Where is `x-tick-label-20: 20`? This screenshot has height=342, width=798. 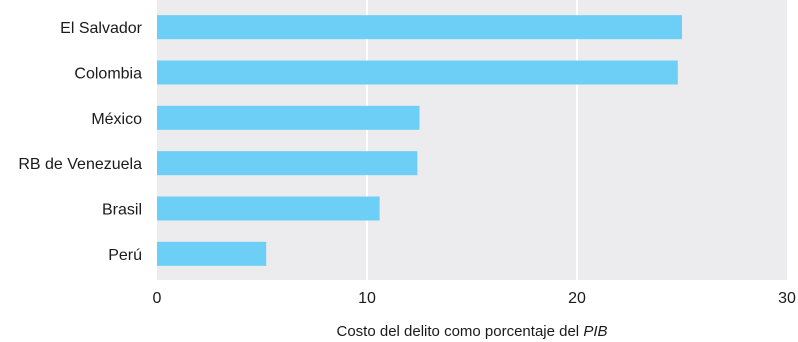
x-tick-label-20: 20 is located at coordinates (577, 298).